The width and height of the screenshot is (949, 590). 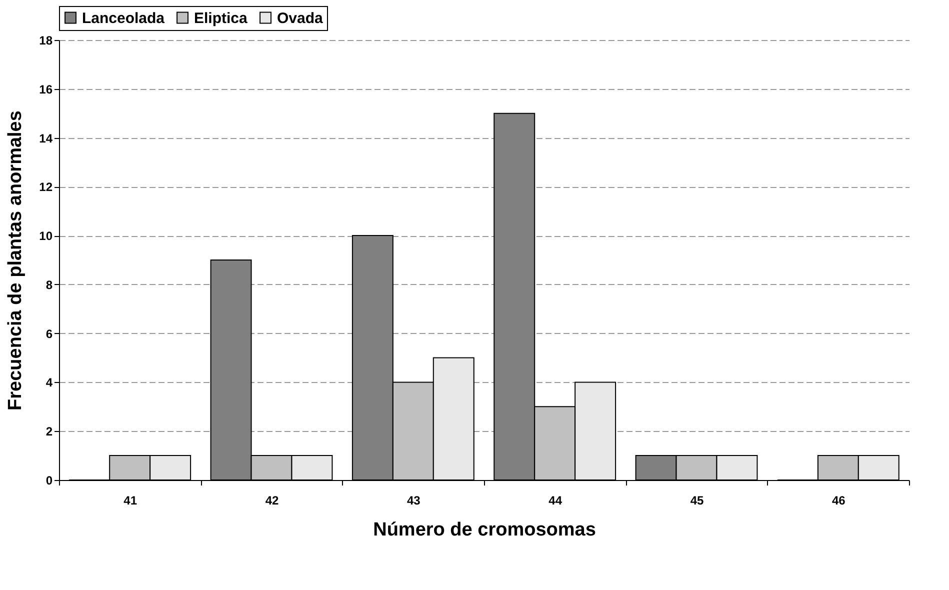 I want to click on x-tick-label: 44, so click(x=555, y=501).